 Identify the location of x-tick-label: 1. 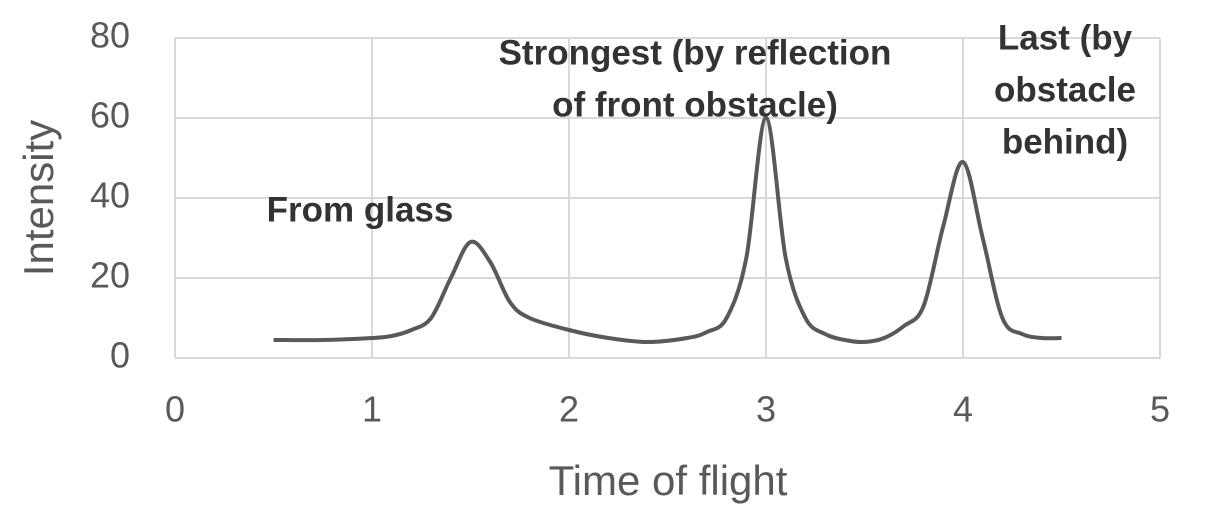
(372, 409).